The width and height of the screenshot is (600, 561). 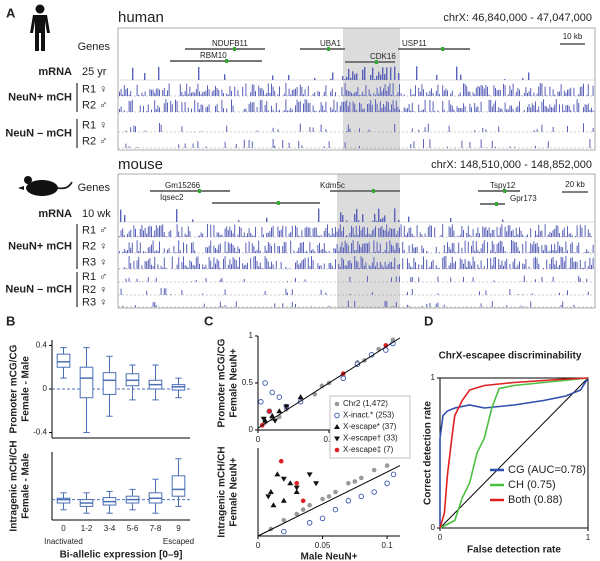 What do you see at coordinates (337, 439) in the screenshot?
I see `legend-marker` at bounding box center [337, 439].